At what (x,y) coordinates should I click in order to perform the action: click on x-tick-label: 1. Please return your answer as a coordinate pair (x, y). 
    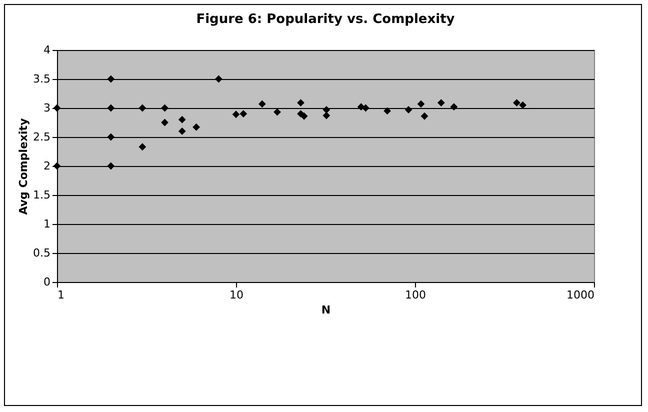
    Looking at the image, I should click on (61, 295).